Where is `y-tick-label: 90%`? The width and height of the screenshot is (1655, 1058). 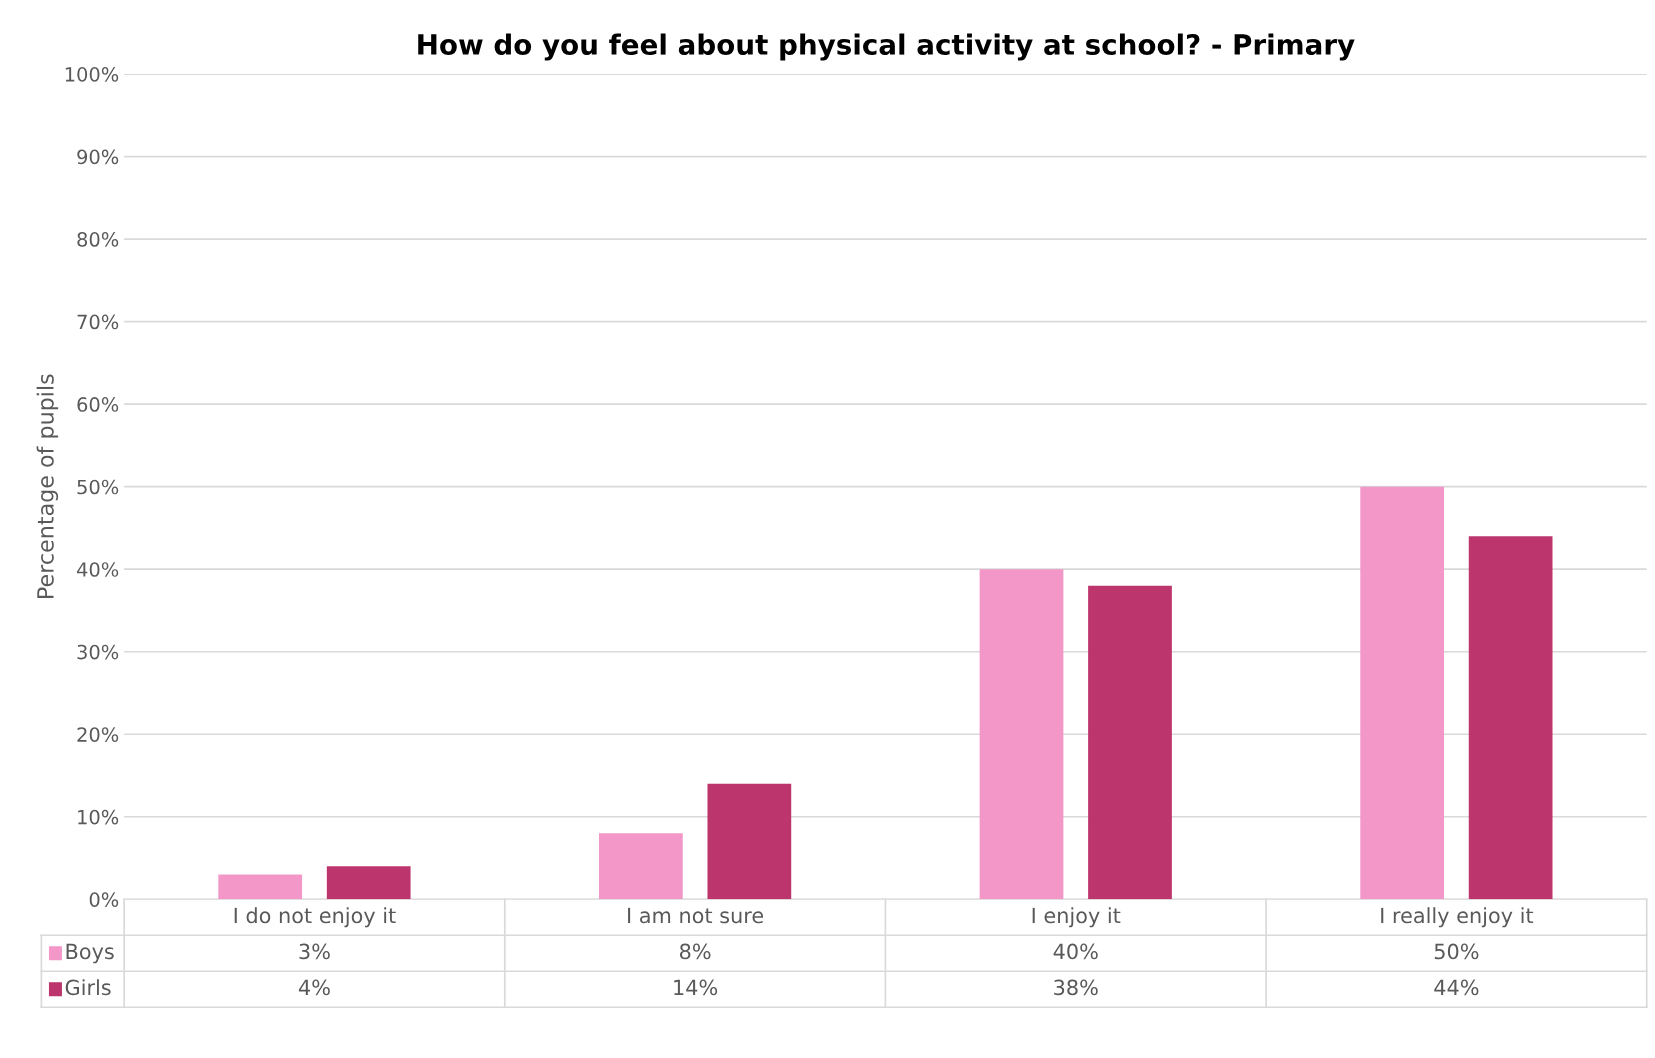
y-tick-label: 90% is located at coordinates (98, 157).